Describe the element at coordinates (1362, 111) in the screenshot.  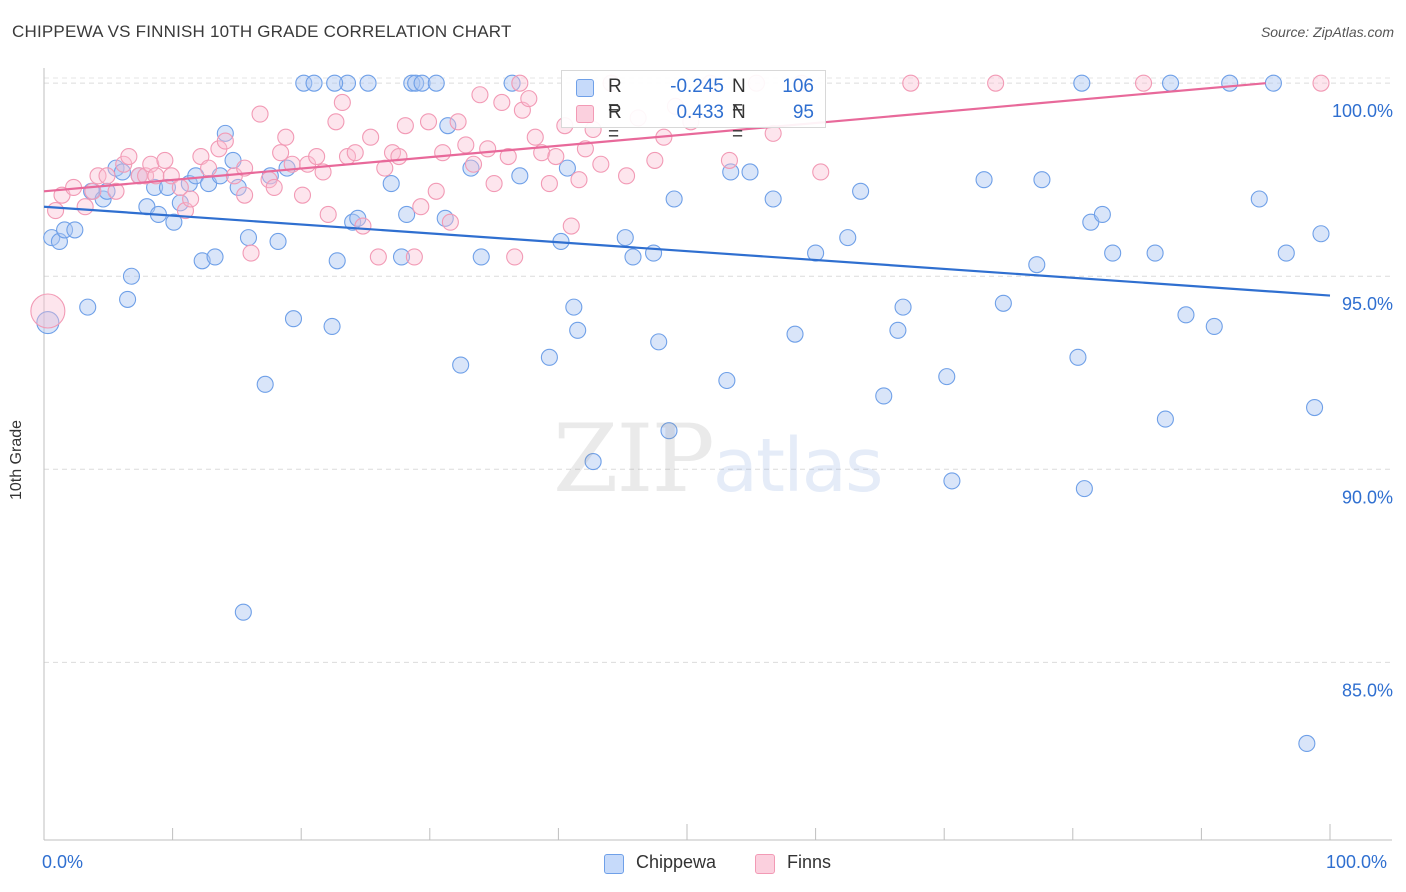
I see `y-tick-label: 100.0%` at that location.